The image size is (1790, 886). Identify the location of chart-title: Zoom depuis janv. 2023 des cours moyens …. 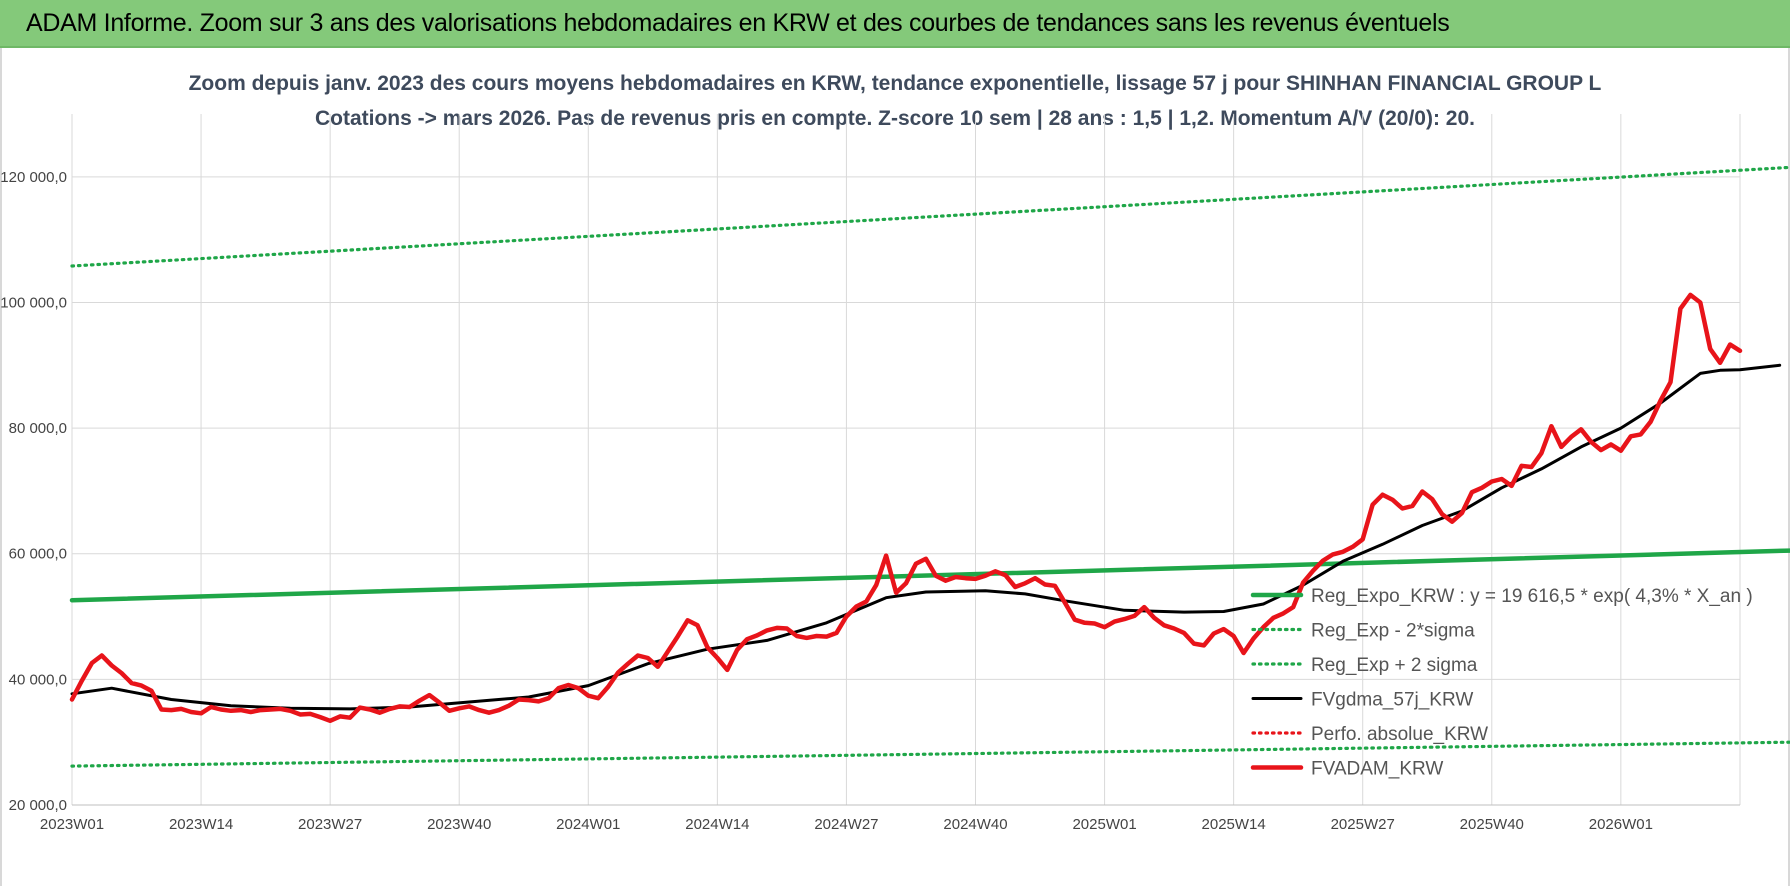
(895, 83).